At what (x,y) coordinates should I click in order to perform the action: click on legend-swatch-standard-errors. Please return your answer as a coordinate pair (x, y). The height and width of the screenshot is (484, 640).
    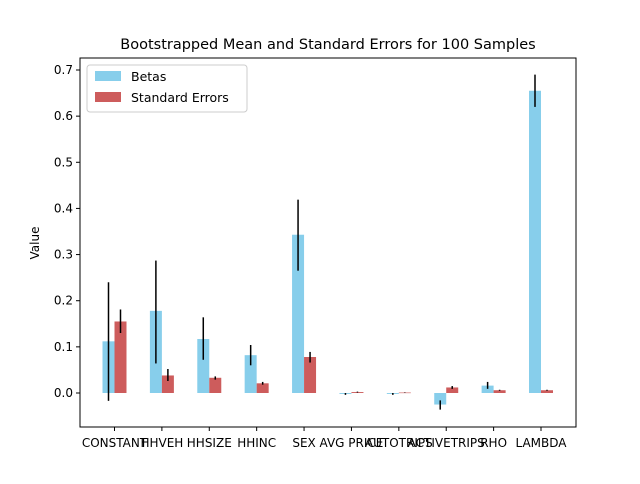
    Looking at the image, I should click on (108, 97).